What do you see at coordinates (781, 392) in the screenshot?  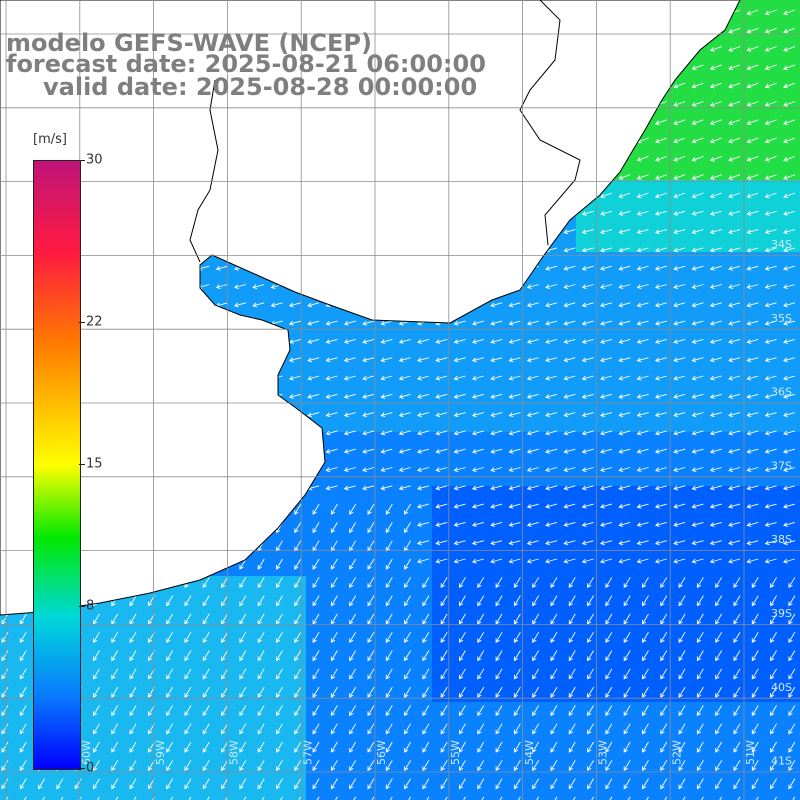 I see `latitude-label: 36S` at bounding box center [781, 392].